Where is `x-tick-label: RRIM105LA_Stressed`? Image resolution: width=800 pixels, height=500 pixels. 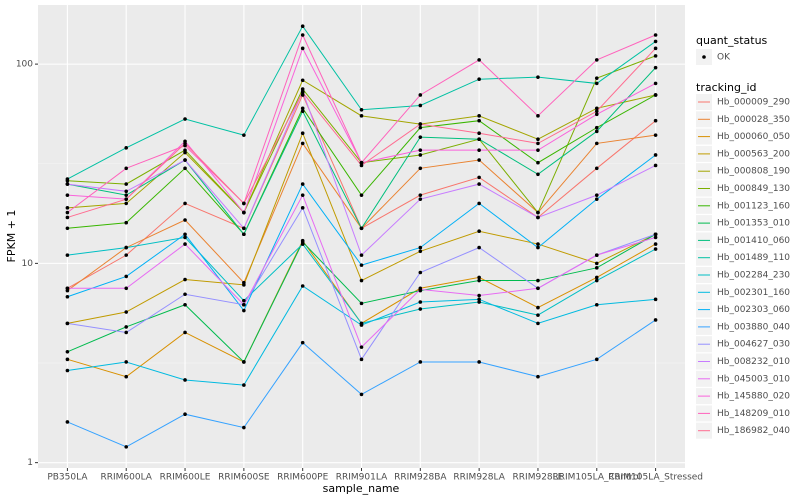
x-tick-label: RRIM105LA_Stressed is located at coordinates (655, 478).